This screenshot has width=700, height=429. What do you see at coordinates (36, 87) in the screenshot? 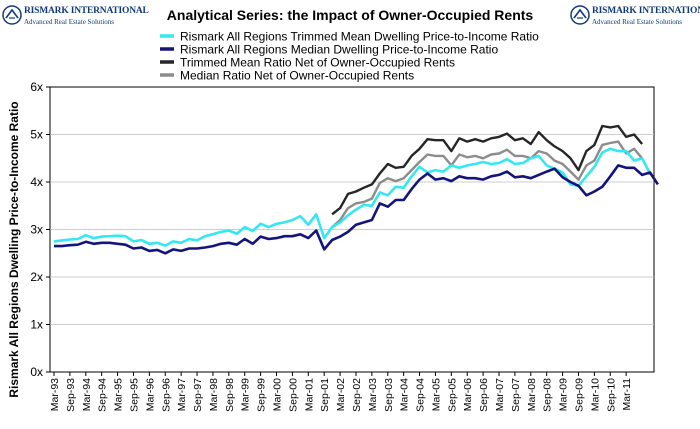
I see `y-tick-label: 6x` at bounding box center [36, 87].